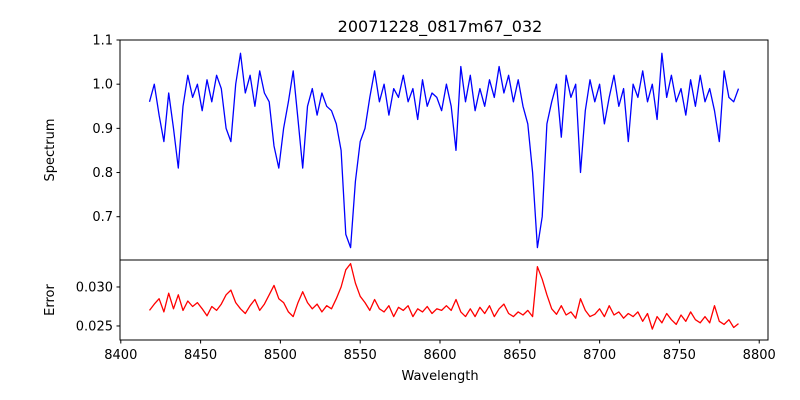 The height and width of the screenshot is (400, 800). Describe the element at coordinates (50, 150) in the screenshot. I see `y-axis-label-spectrum: Spectrum` at that location.